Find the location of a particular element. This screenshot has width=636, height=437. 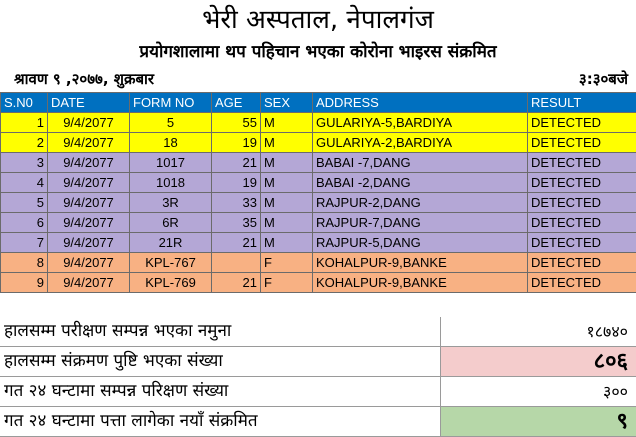

col-header-sex: SEX is located at coordinates (287, 103).